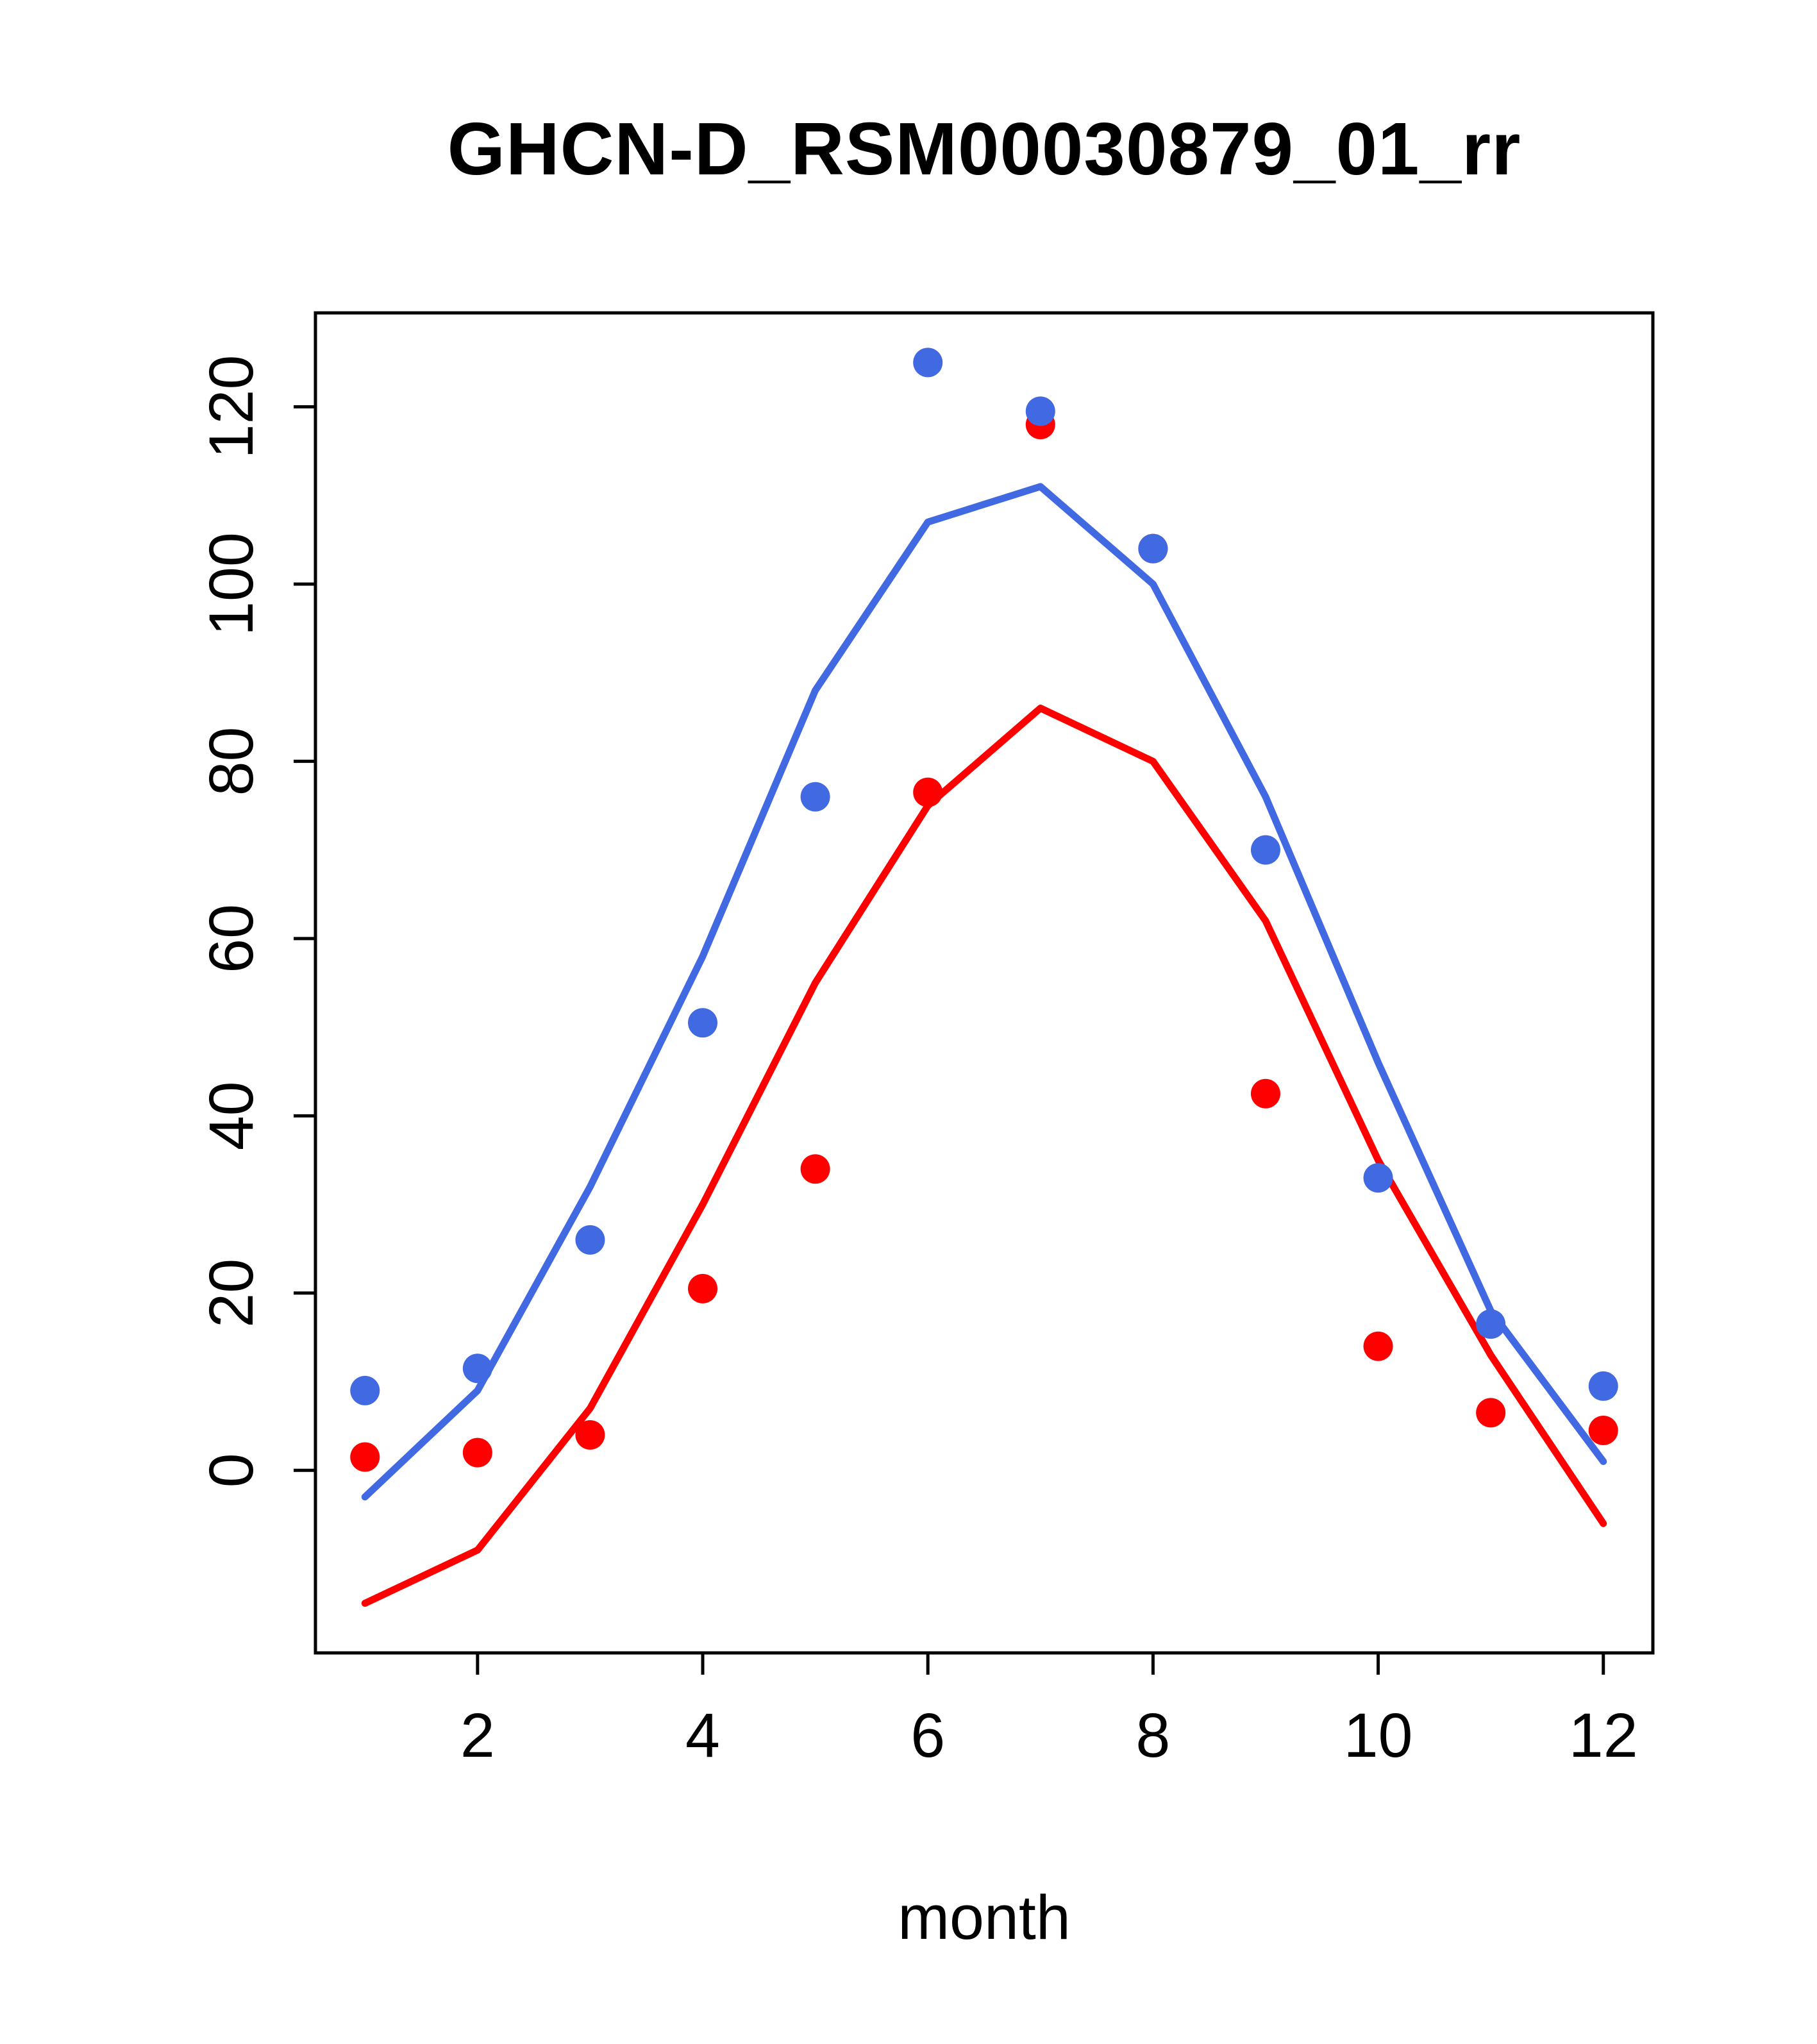 The height and width of the screenshot is (2044, 1817). I want to click on x-axis-label: month, so click(984, 1917).